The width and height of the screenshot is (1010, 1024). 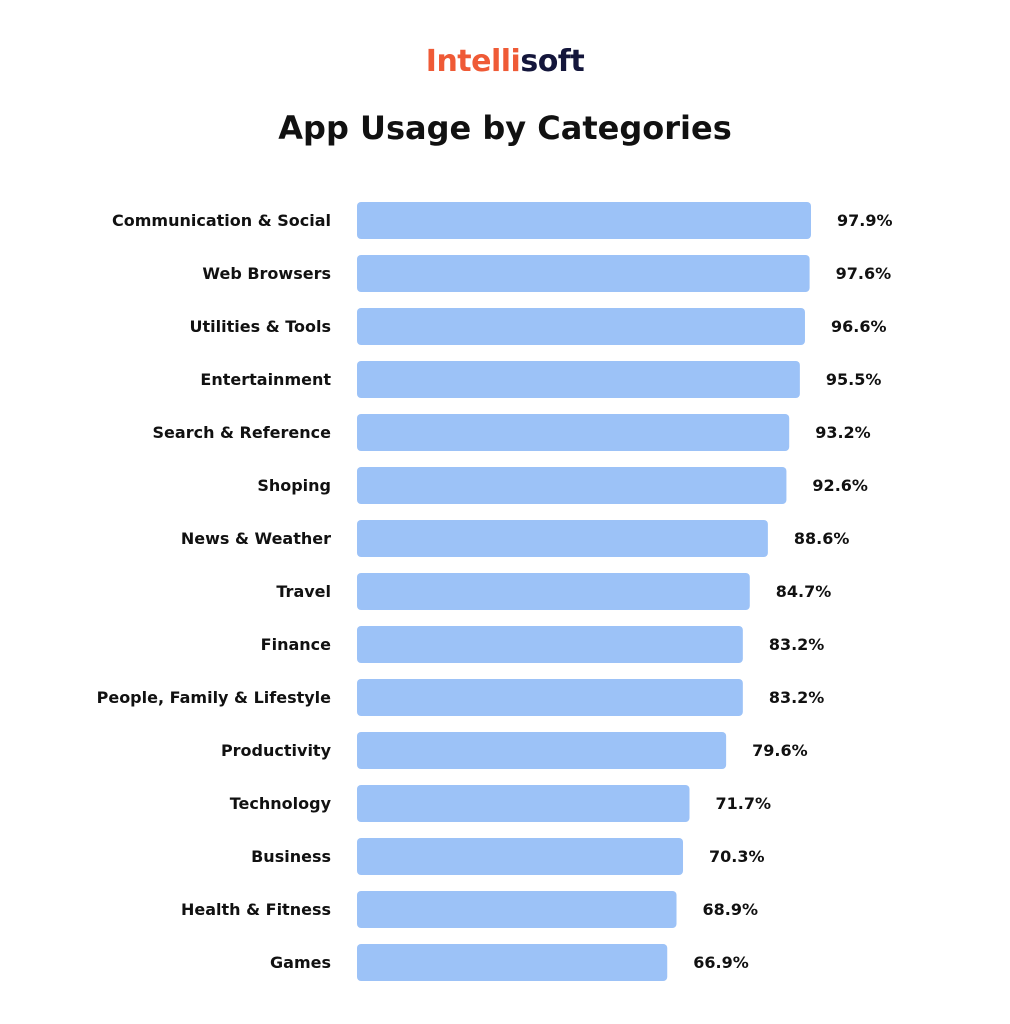 I want to click on bar-row: Travel 84.7%, so click(x=553, y=591).